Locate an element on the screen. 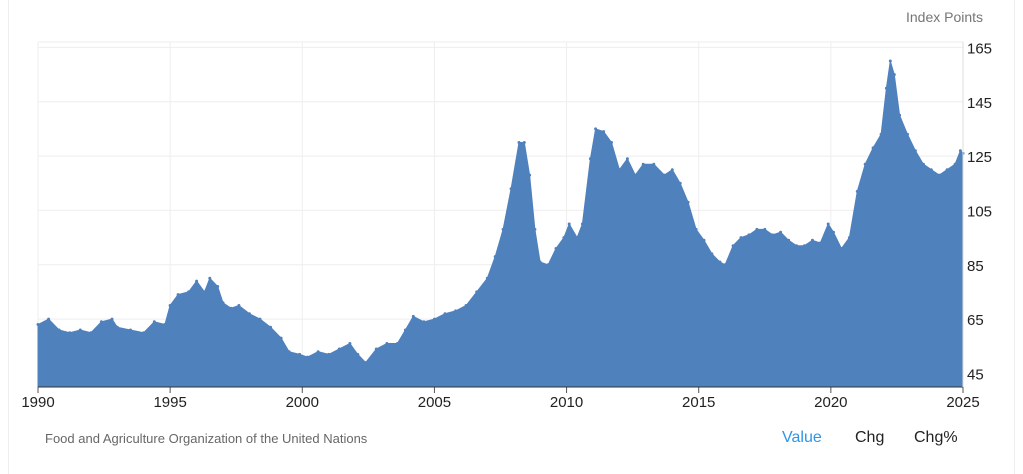 Image resolution: width=1023 pixels, height=474 pixels. y-tick-label: 45 is located at coordinates (975, 374).